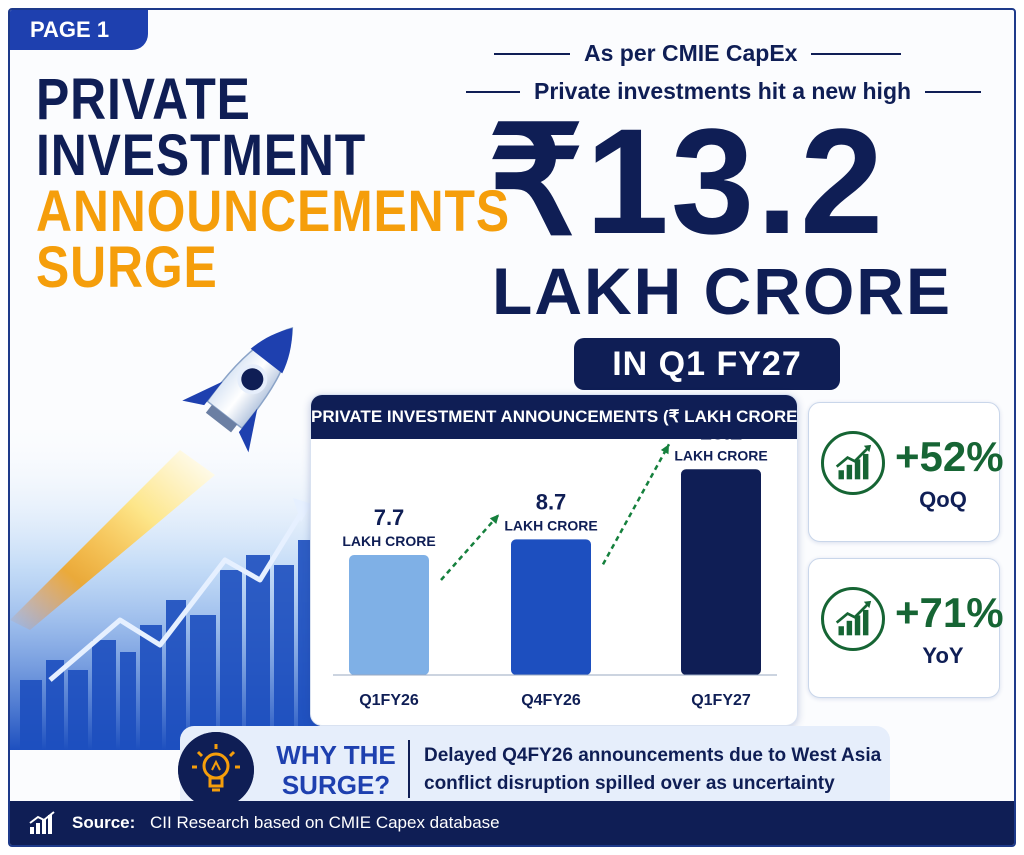 Image resolution: width=1024 pixels, height=855 pixels. What do you see at coordinates (721, 441) in the screenshot?
I see `data-label-value: 13.2` at bounding box center [721, 441].